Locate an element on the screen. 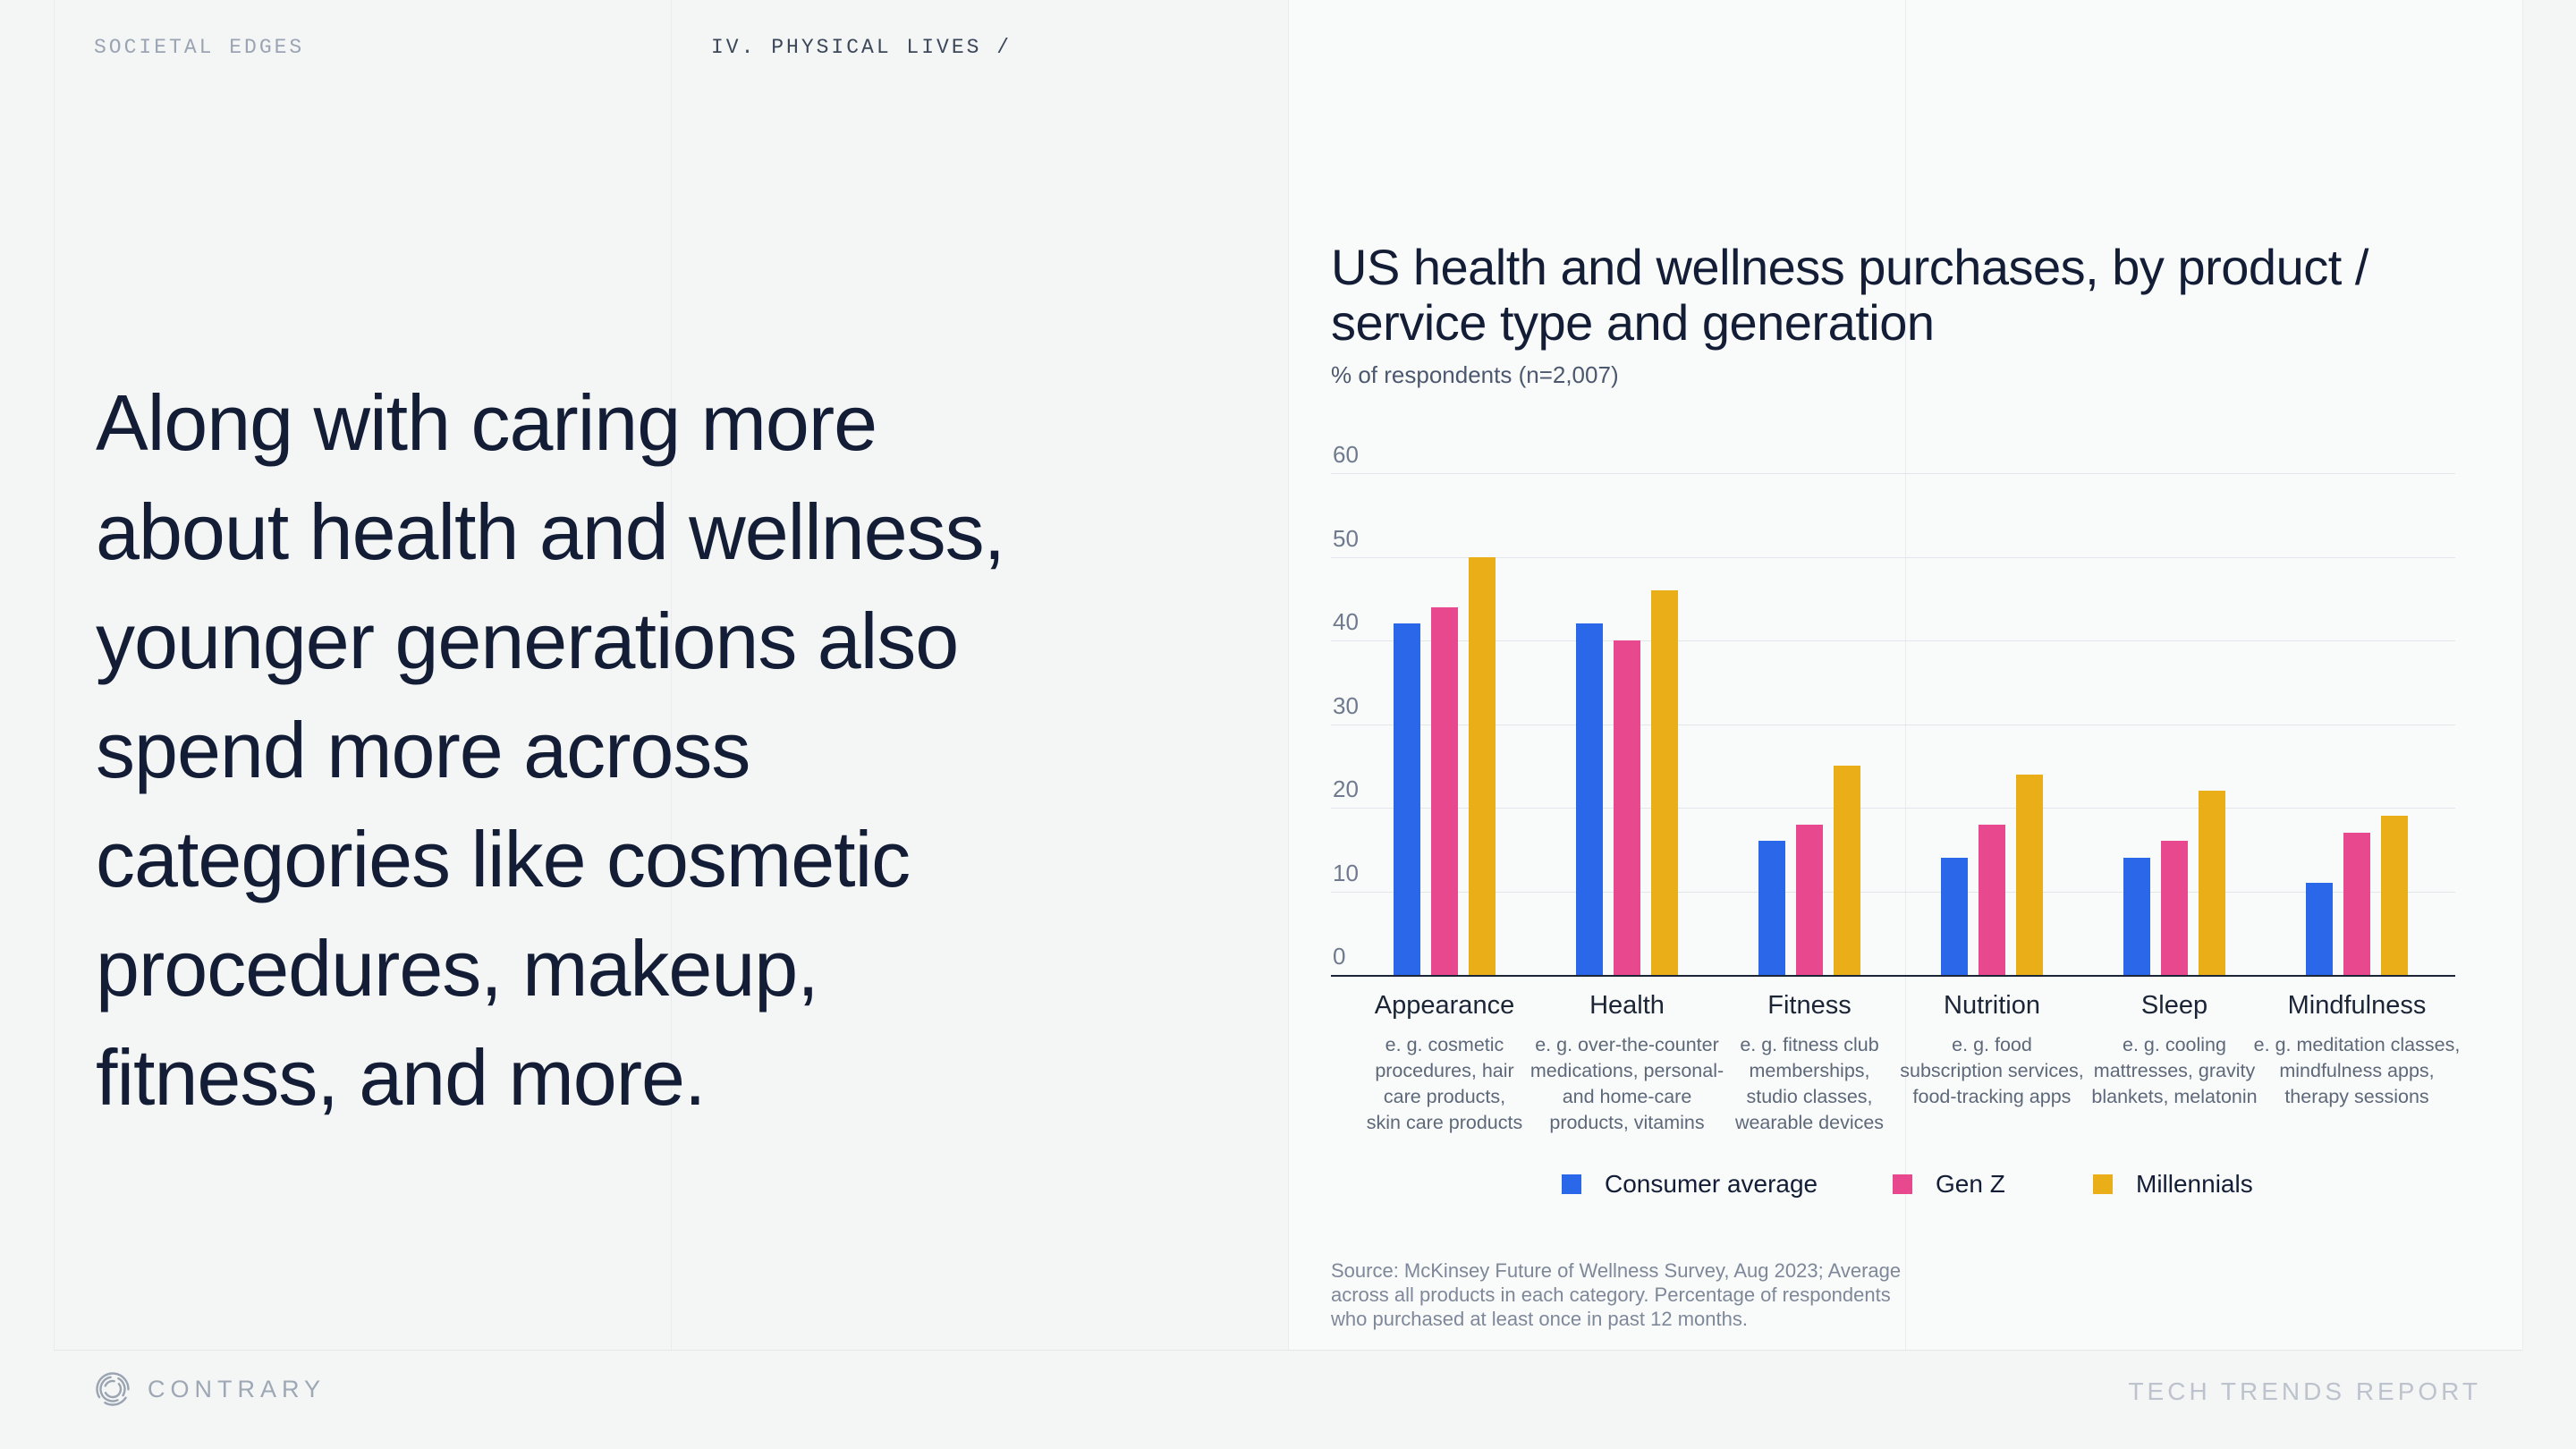  brand-wordmark: CONTRARY is located at coordinates (237, 1388).